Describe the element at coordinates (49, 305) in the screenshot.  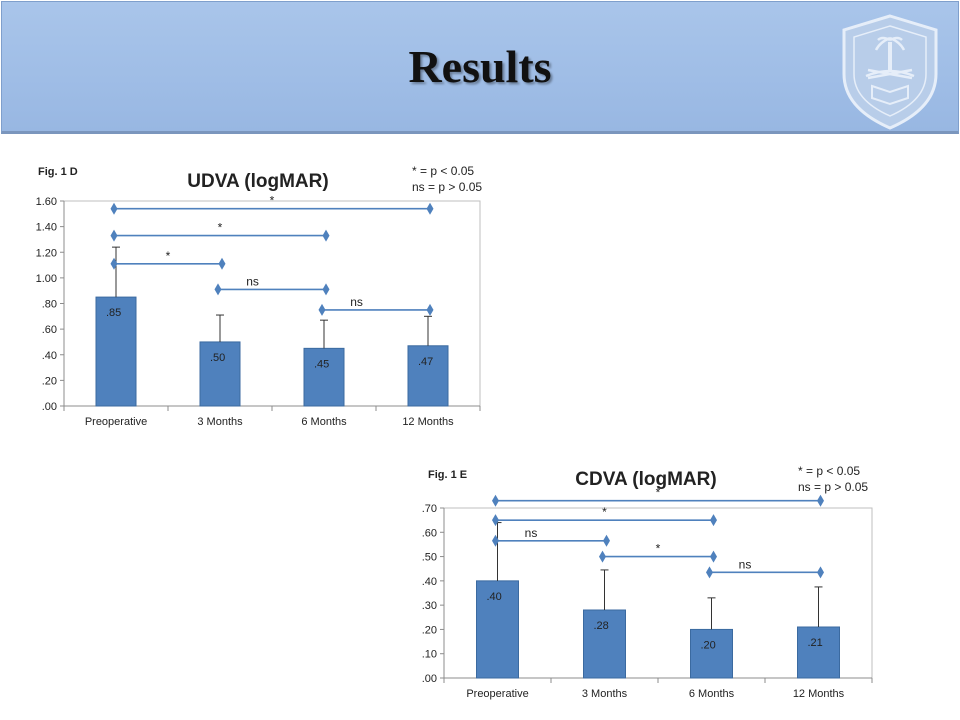
I see `y-tick-label: .80` at that location.